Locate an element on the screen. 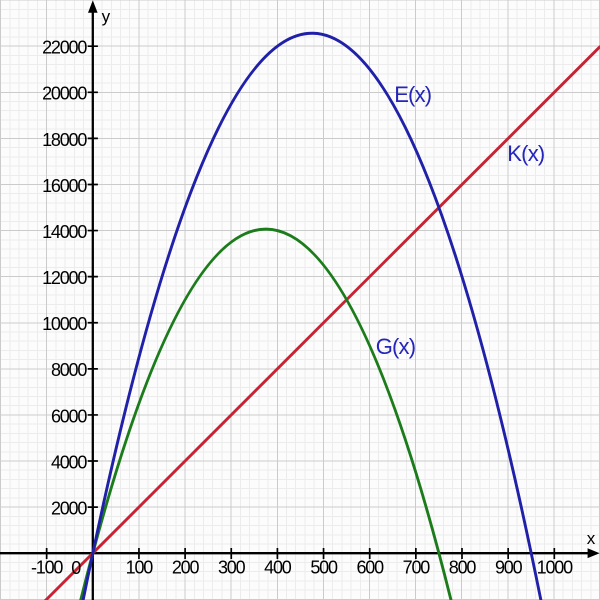  svg-text: 0 is located at coordinates (76, 568).